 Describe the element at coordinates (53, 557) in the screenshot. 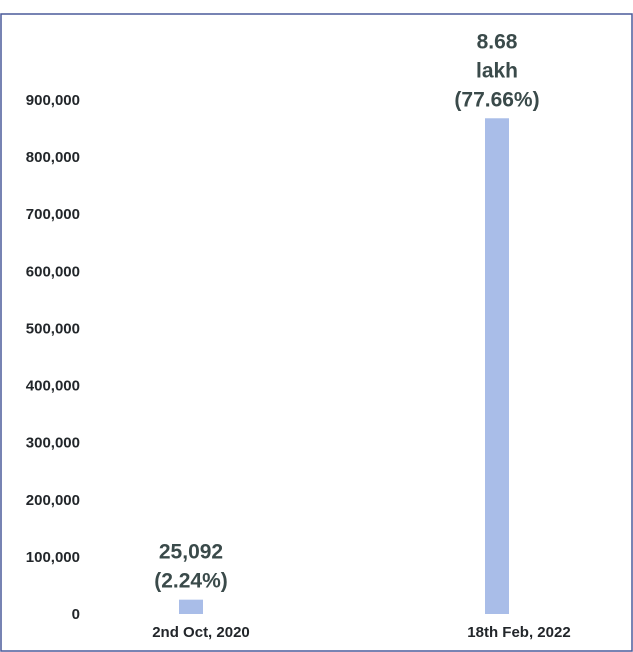

I see `y-tick-label: 100,000` at that location.